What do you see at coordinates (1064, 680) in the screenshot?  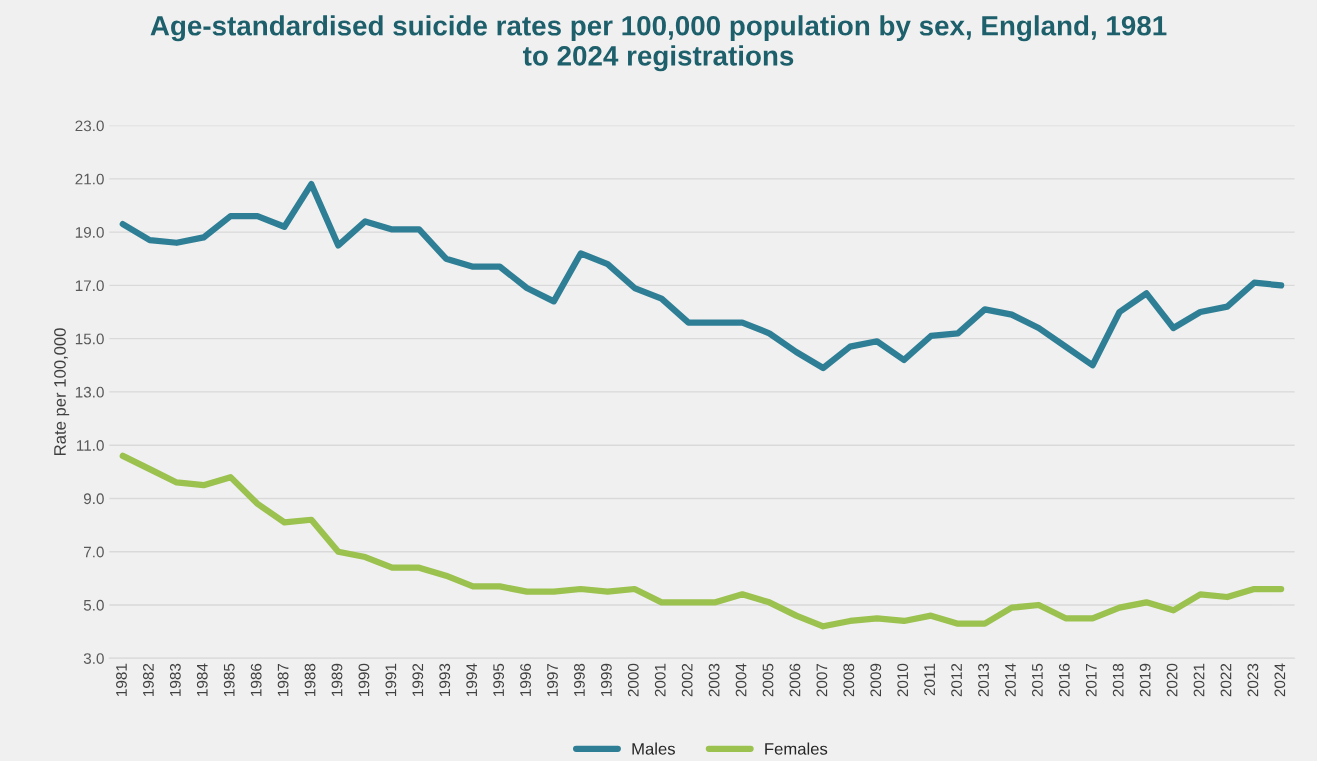 I see `x-tick-label: 2016` at bounding box center [1064, 680].